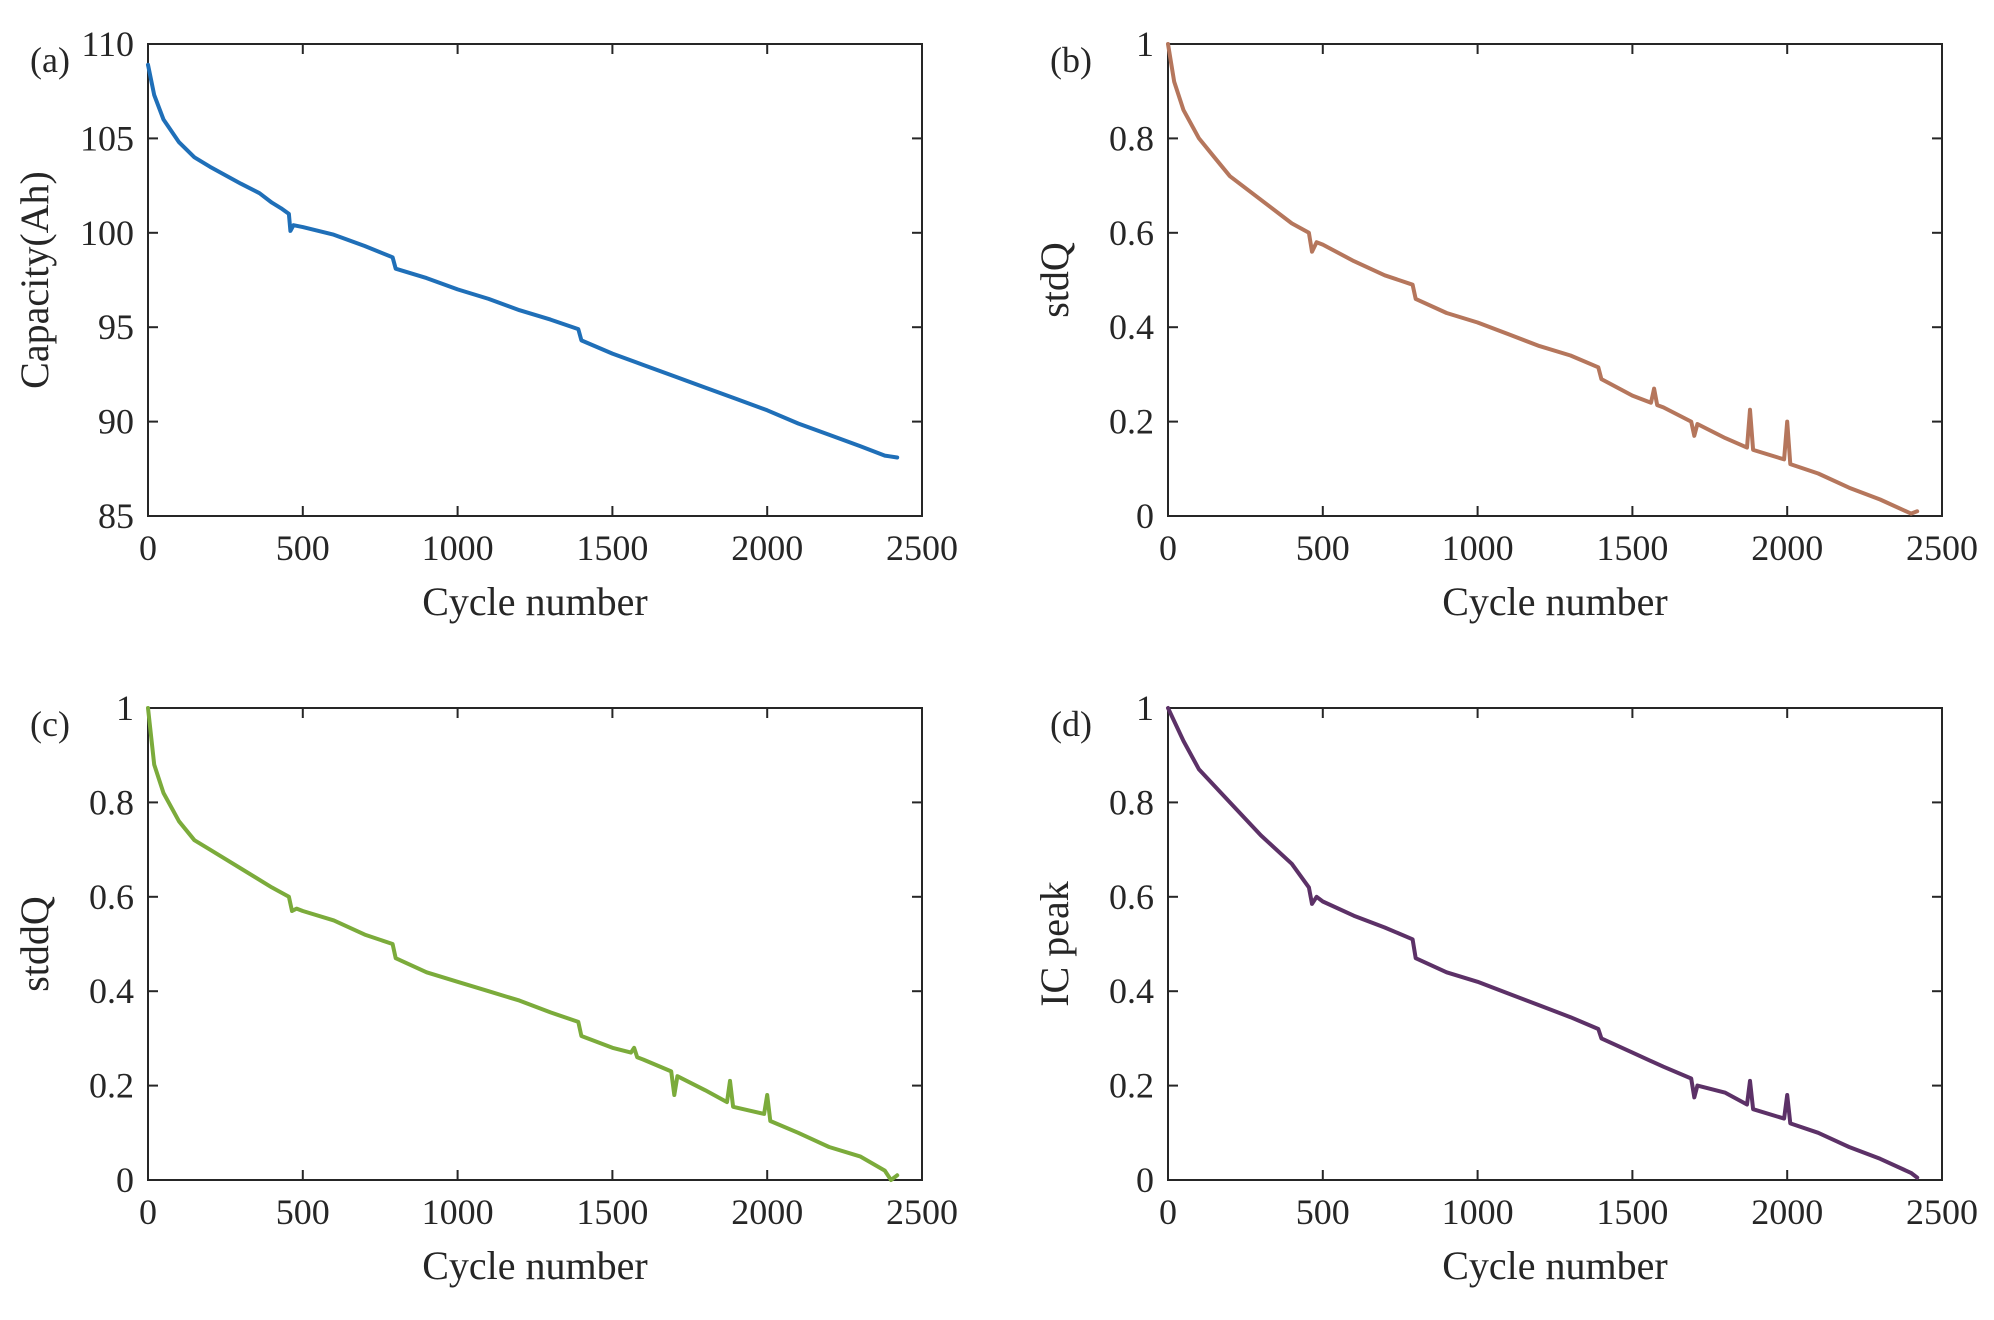 This screenshot has height=1320, width=1994. What do you see at coordinates (1543, 943) in the screenshot?
I see `series-line-ic-peak` at bounding box center [1543, 943].